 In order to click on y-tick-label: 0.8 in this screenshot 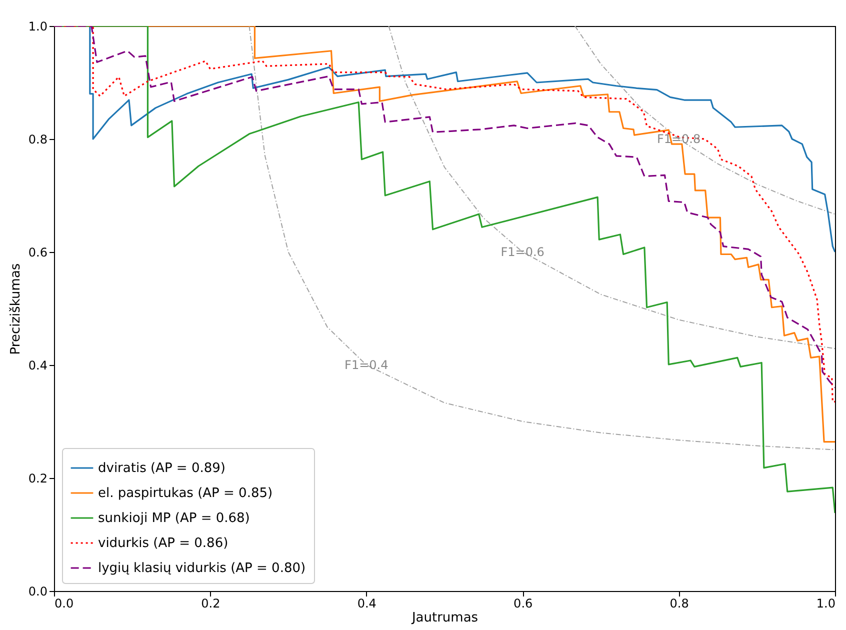, I will do `click(38, 139)`.